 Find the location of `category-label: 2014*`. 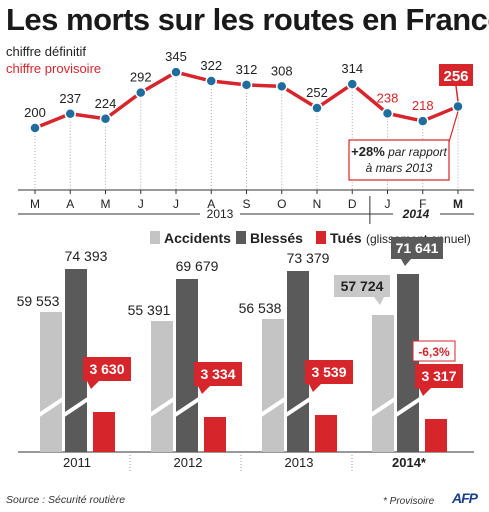

category-label: 2014* is located at coordinates (409, 462).